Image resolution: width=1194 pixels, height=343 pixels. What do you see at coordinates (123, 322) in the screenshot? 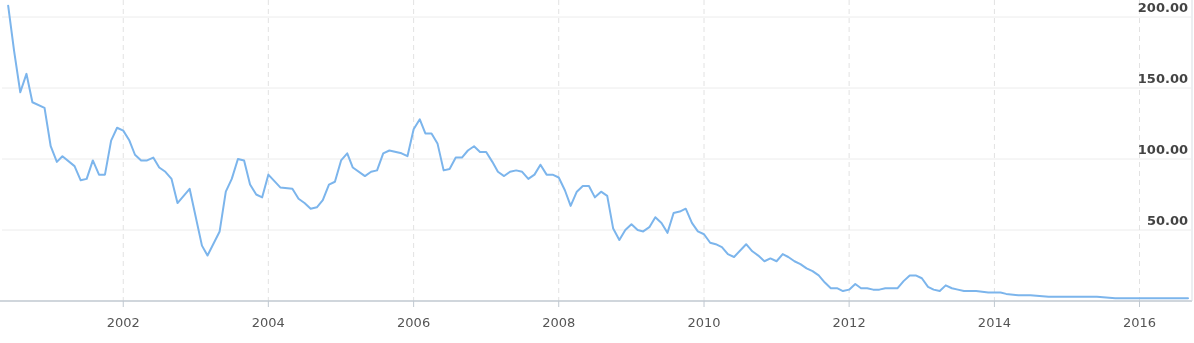
I see `x-tick-label: 2002` at bounding box center [123, 322].